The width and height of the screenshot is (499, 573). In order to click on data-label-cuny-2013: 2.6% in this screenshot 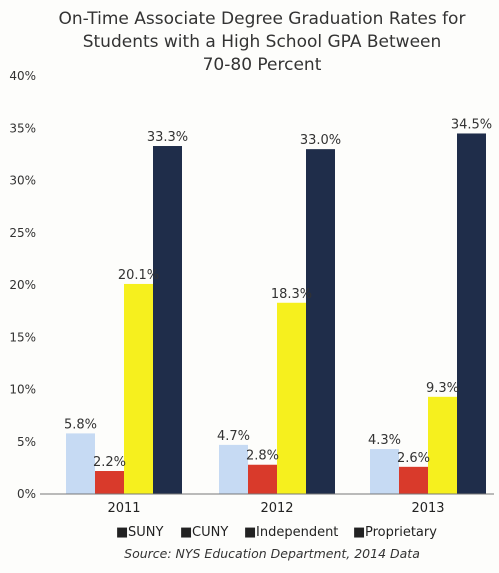, I will do `click(413, 458)`.